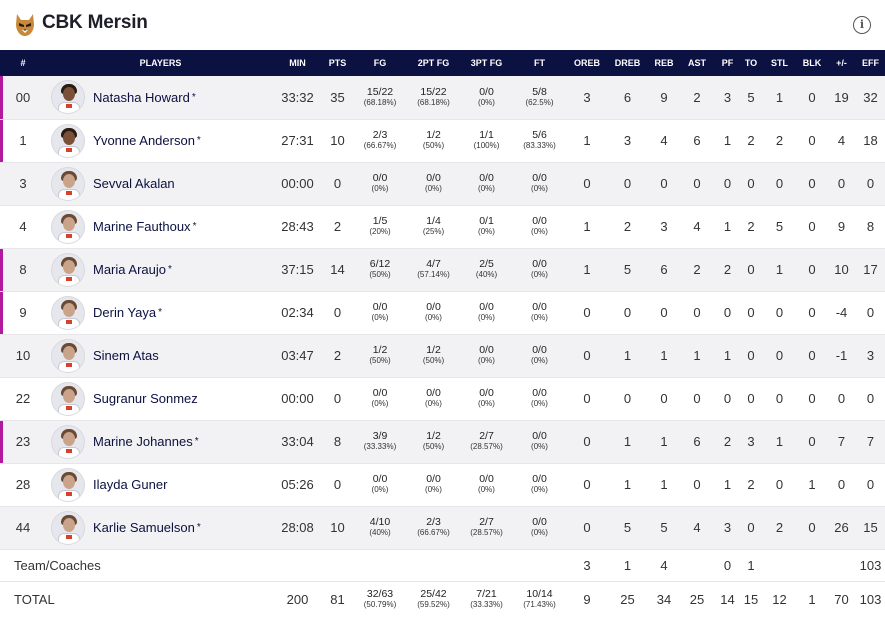  What do you see at coordinates (627, 97) in the screenshot?
I see `dreb-value: 6` at bounding box center [627, 97].